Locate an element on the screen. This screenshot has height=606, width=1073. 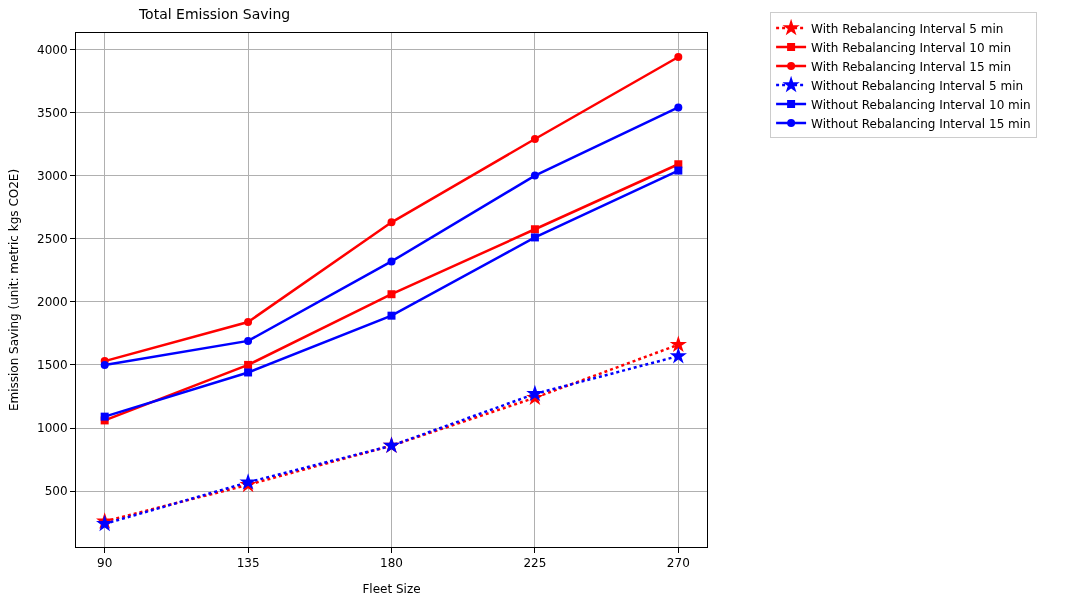
legend-label: With Rebalancing Interval 10 min is located at coordinates (911, 47).